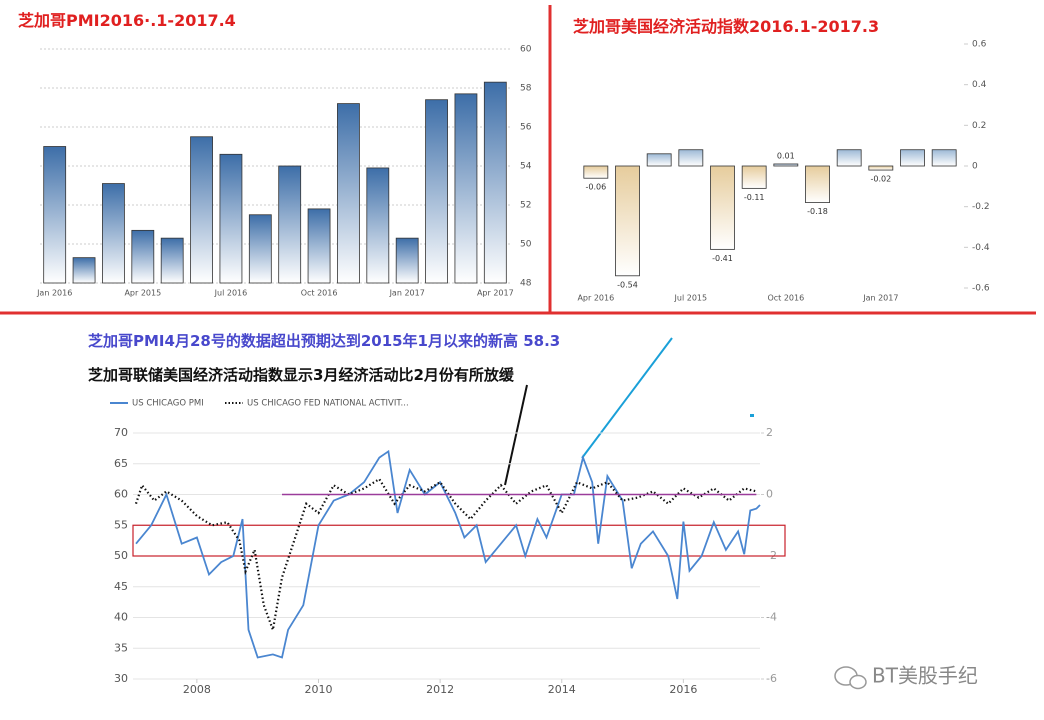  I want to click on series-line, so click(445, 556).